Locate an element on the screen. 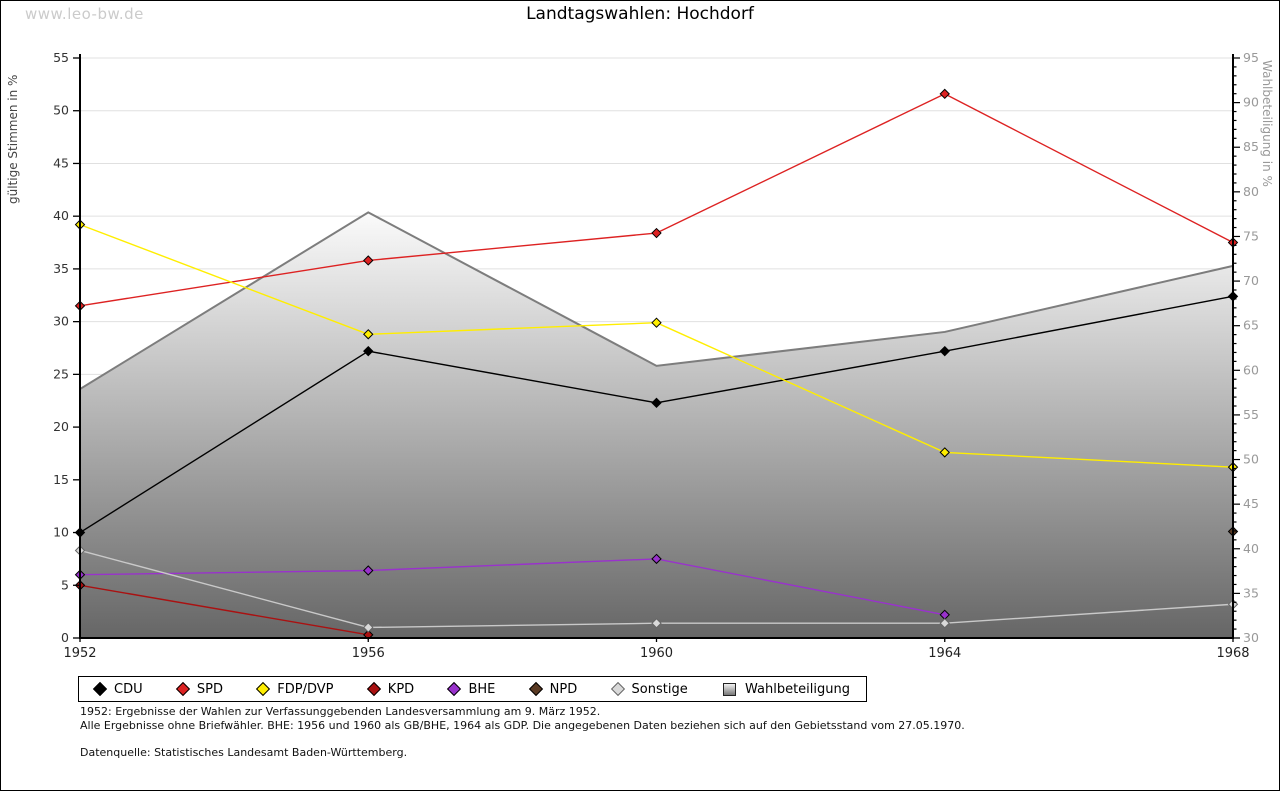  legend-item-bhe: BHE is located at coordinates (471, 689).